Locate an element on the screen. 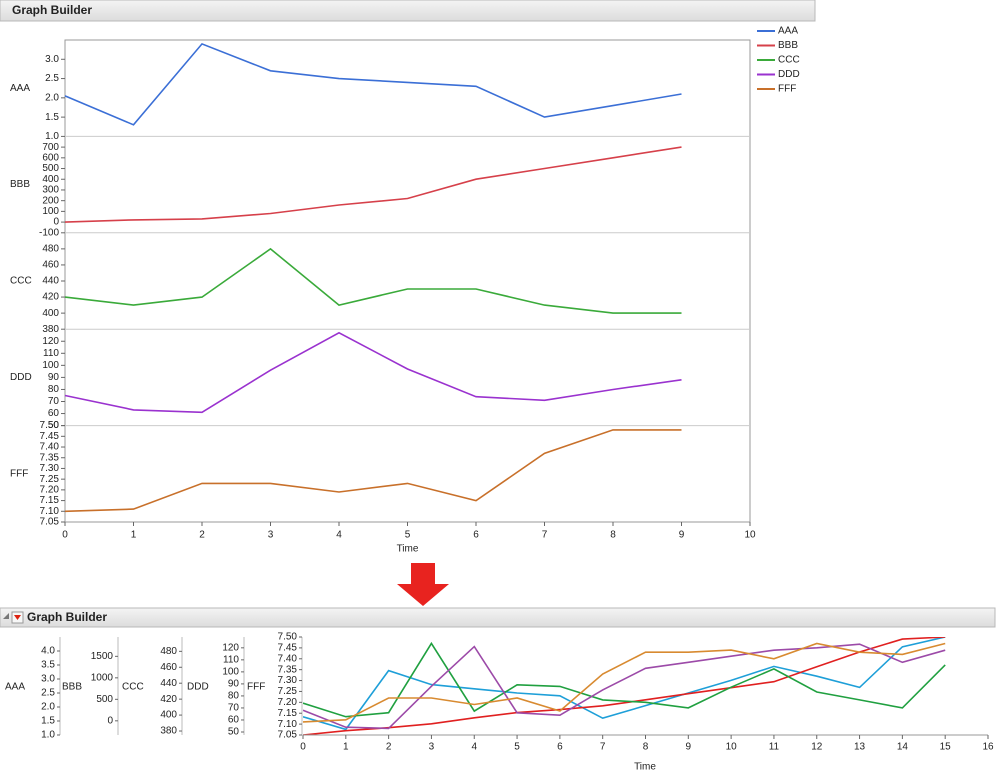 The height and width of the screenshot is (775, 999). x-tick-label: 4 is located at coordinates (474, 747).